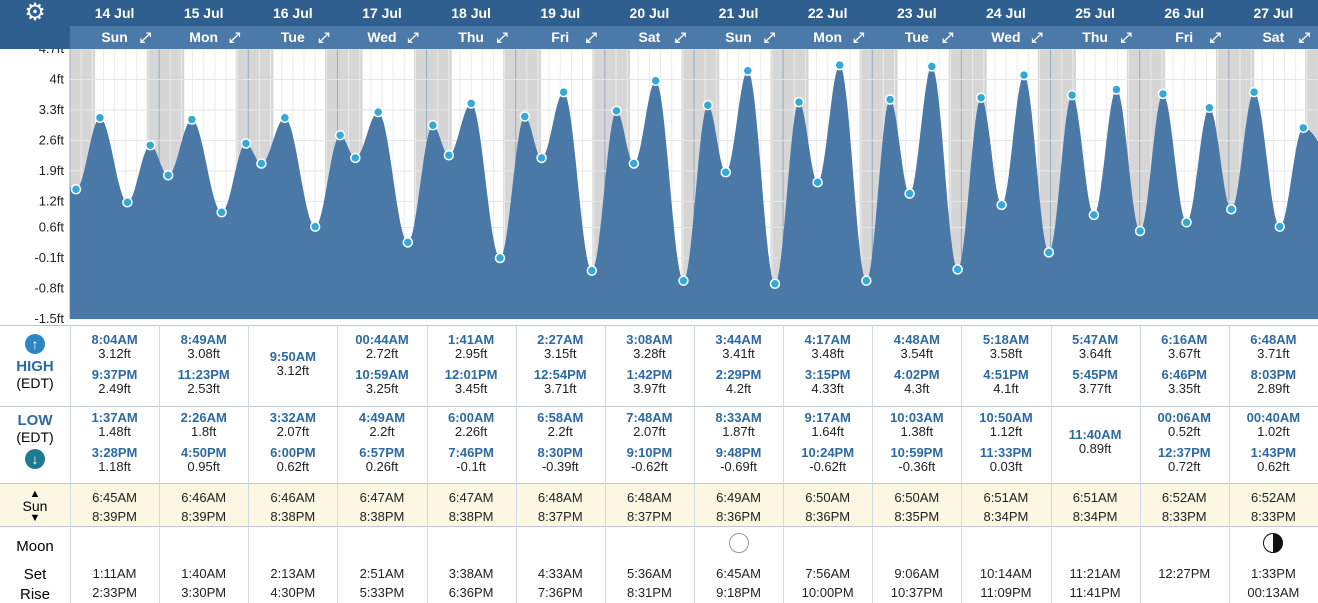  What do you see at coordinates (293, 573) in the screenshot?
I see `moonset-time: 2:13AM` at bounding box center [293, 573].